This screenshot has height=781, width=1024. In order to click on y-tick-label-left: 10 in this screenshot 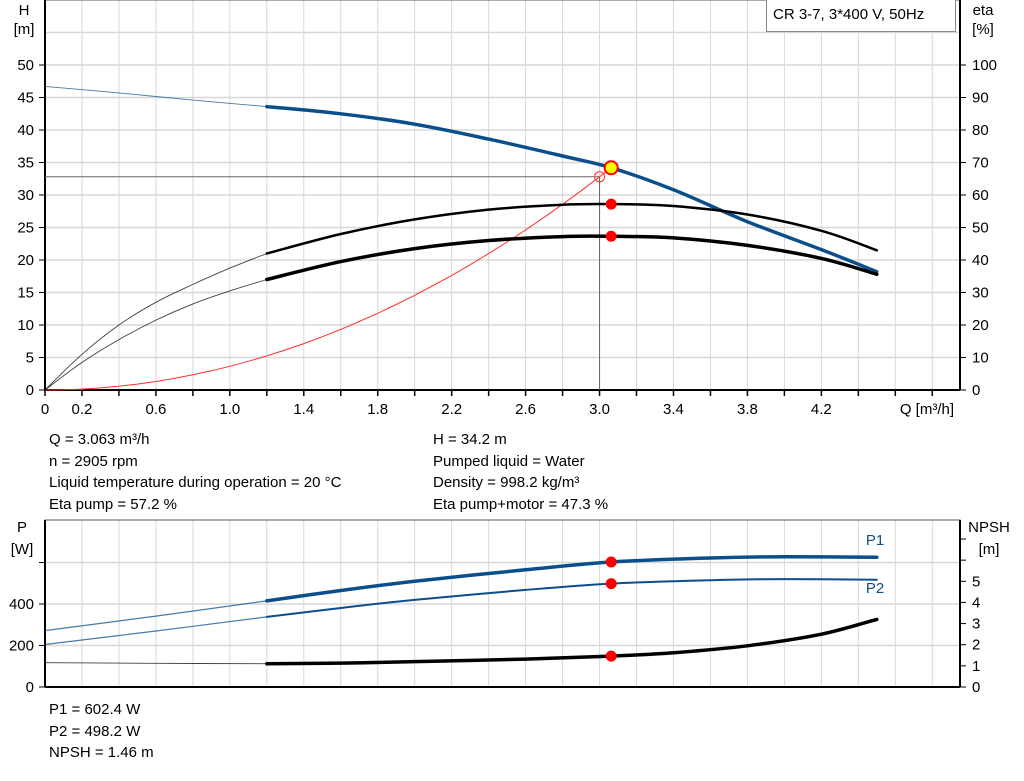, I will do `click(25, 325)`.